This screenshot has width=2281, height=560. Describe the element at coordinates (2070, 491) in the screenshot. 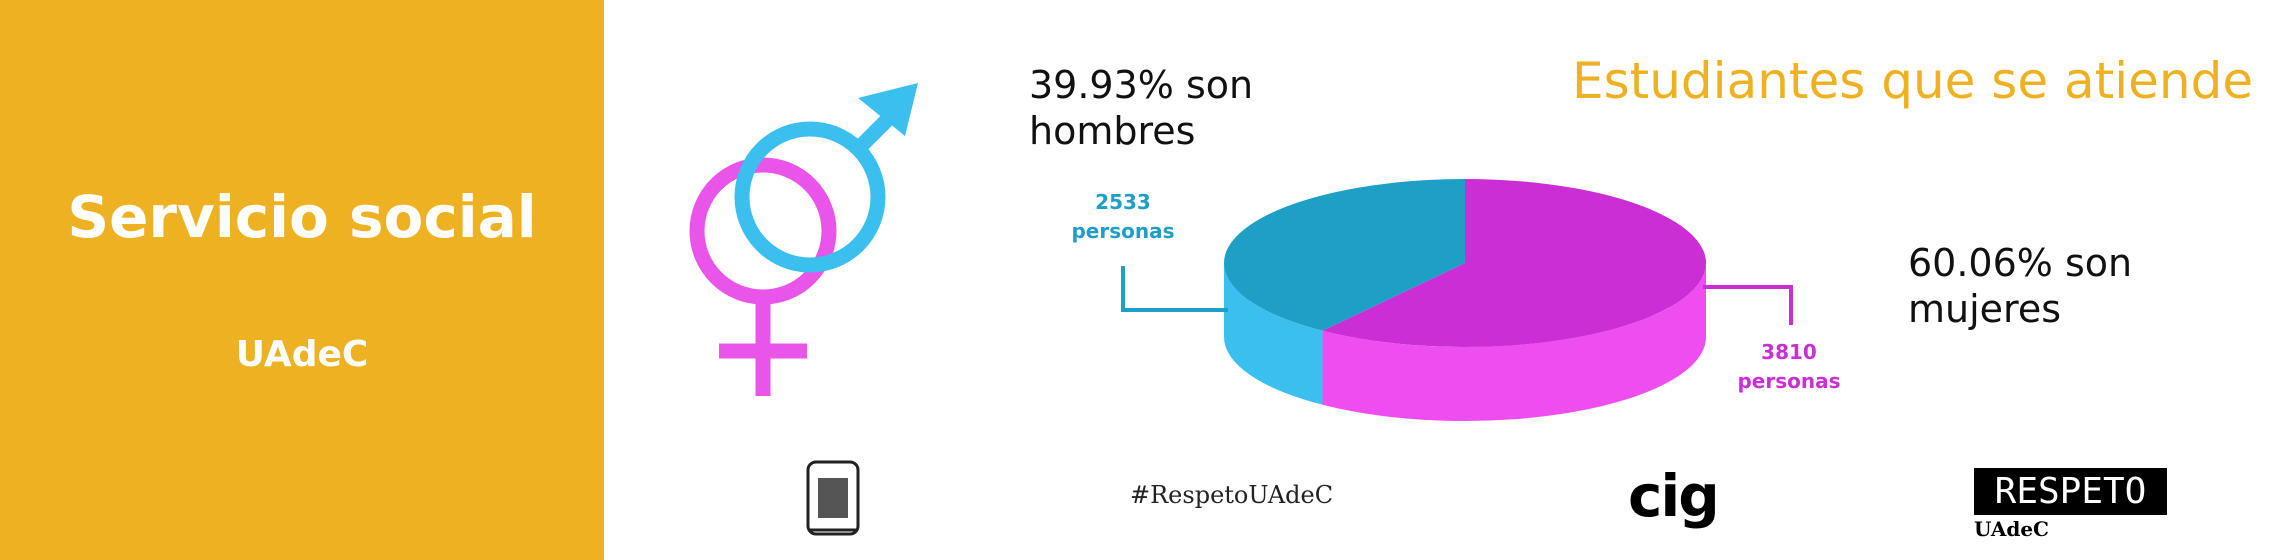

I see `respeto-logo: RESPETO` at that location.